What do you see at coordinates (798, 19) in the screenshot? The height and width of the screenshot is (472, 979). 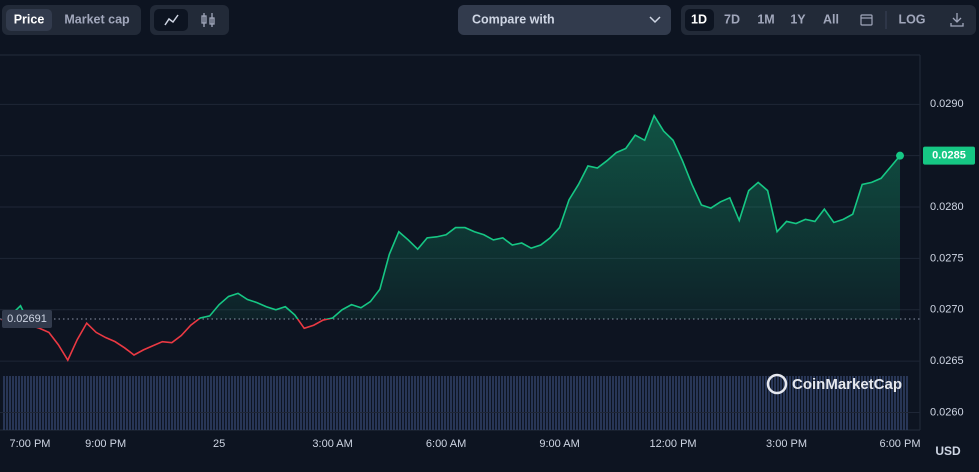 I see `range-button: 1Y` at bounding box center [798, 19].